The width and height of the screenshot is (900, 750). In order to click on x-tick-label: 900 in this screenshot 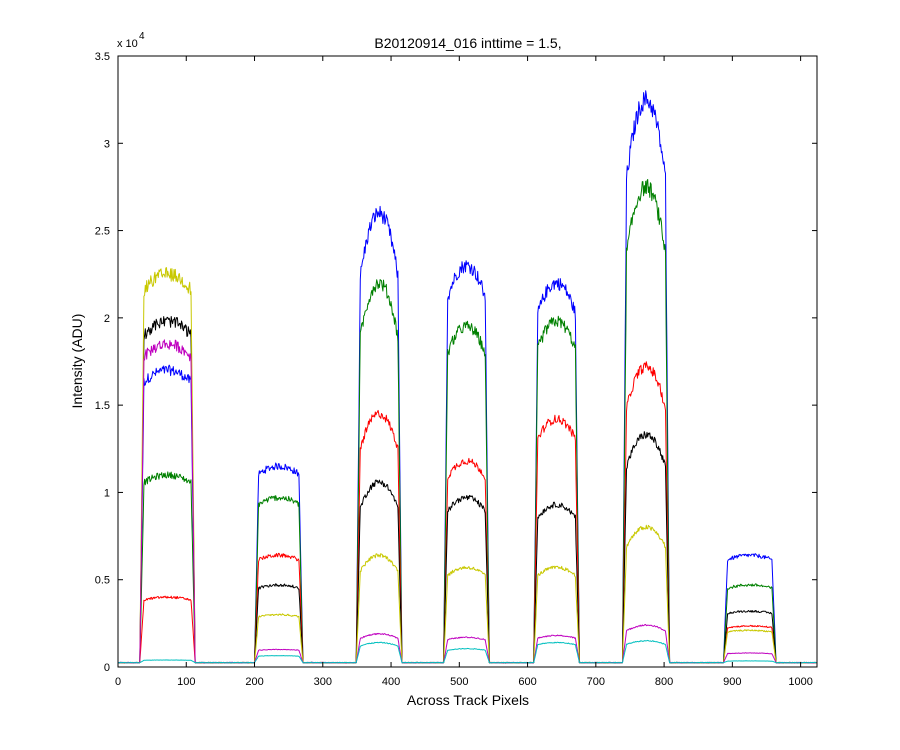, I will do `click(732, 682)`.